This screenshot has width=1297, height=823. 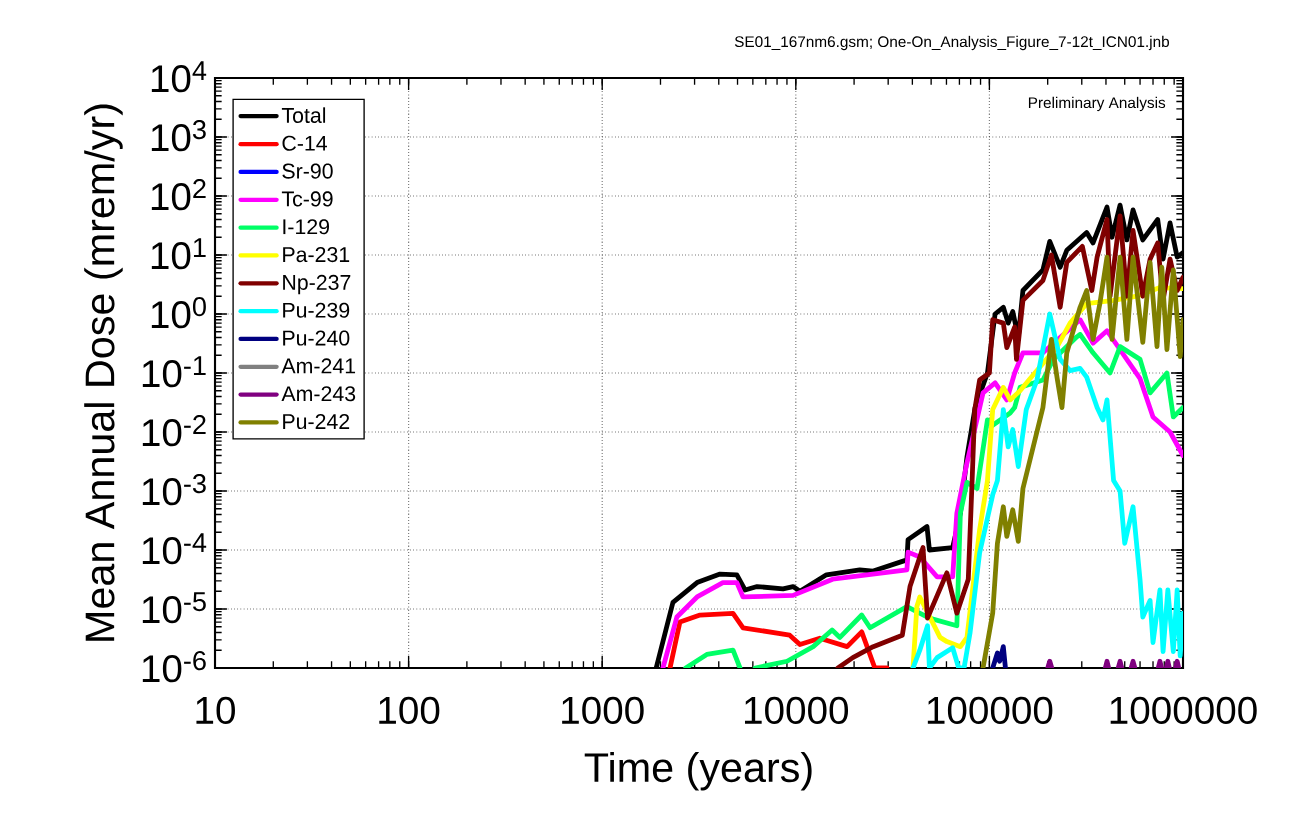 What do you see at coordinates (603, 710) in the screenshot?
I see `x-tick-label: 1000` at bounding box center [603, 710].